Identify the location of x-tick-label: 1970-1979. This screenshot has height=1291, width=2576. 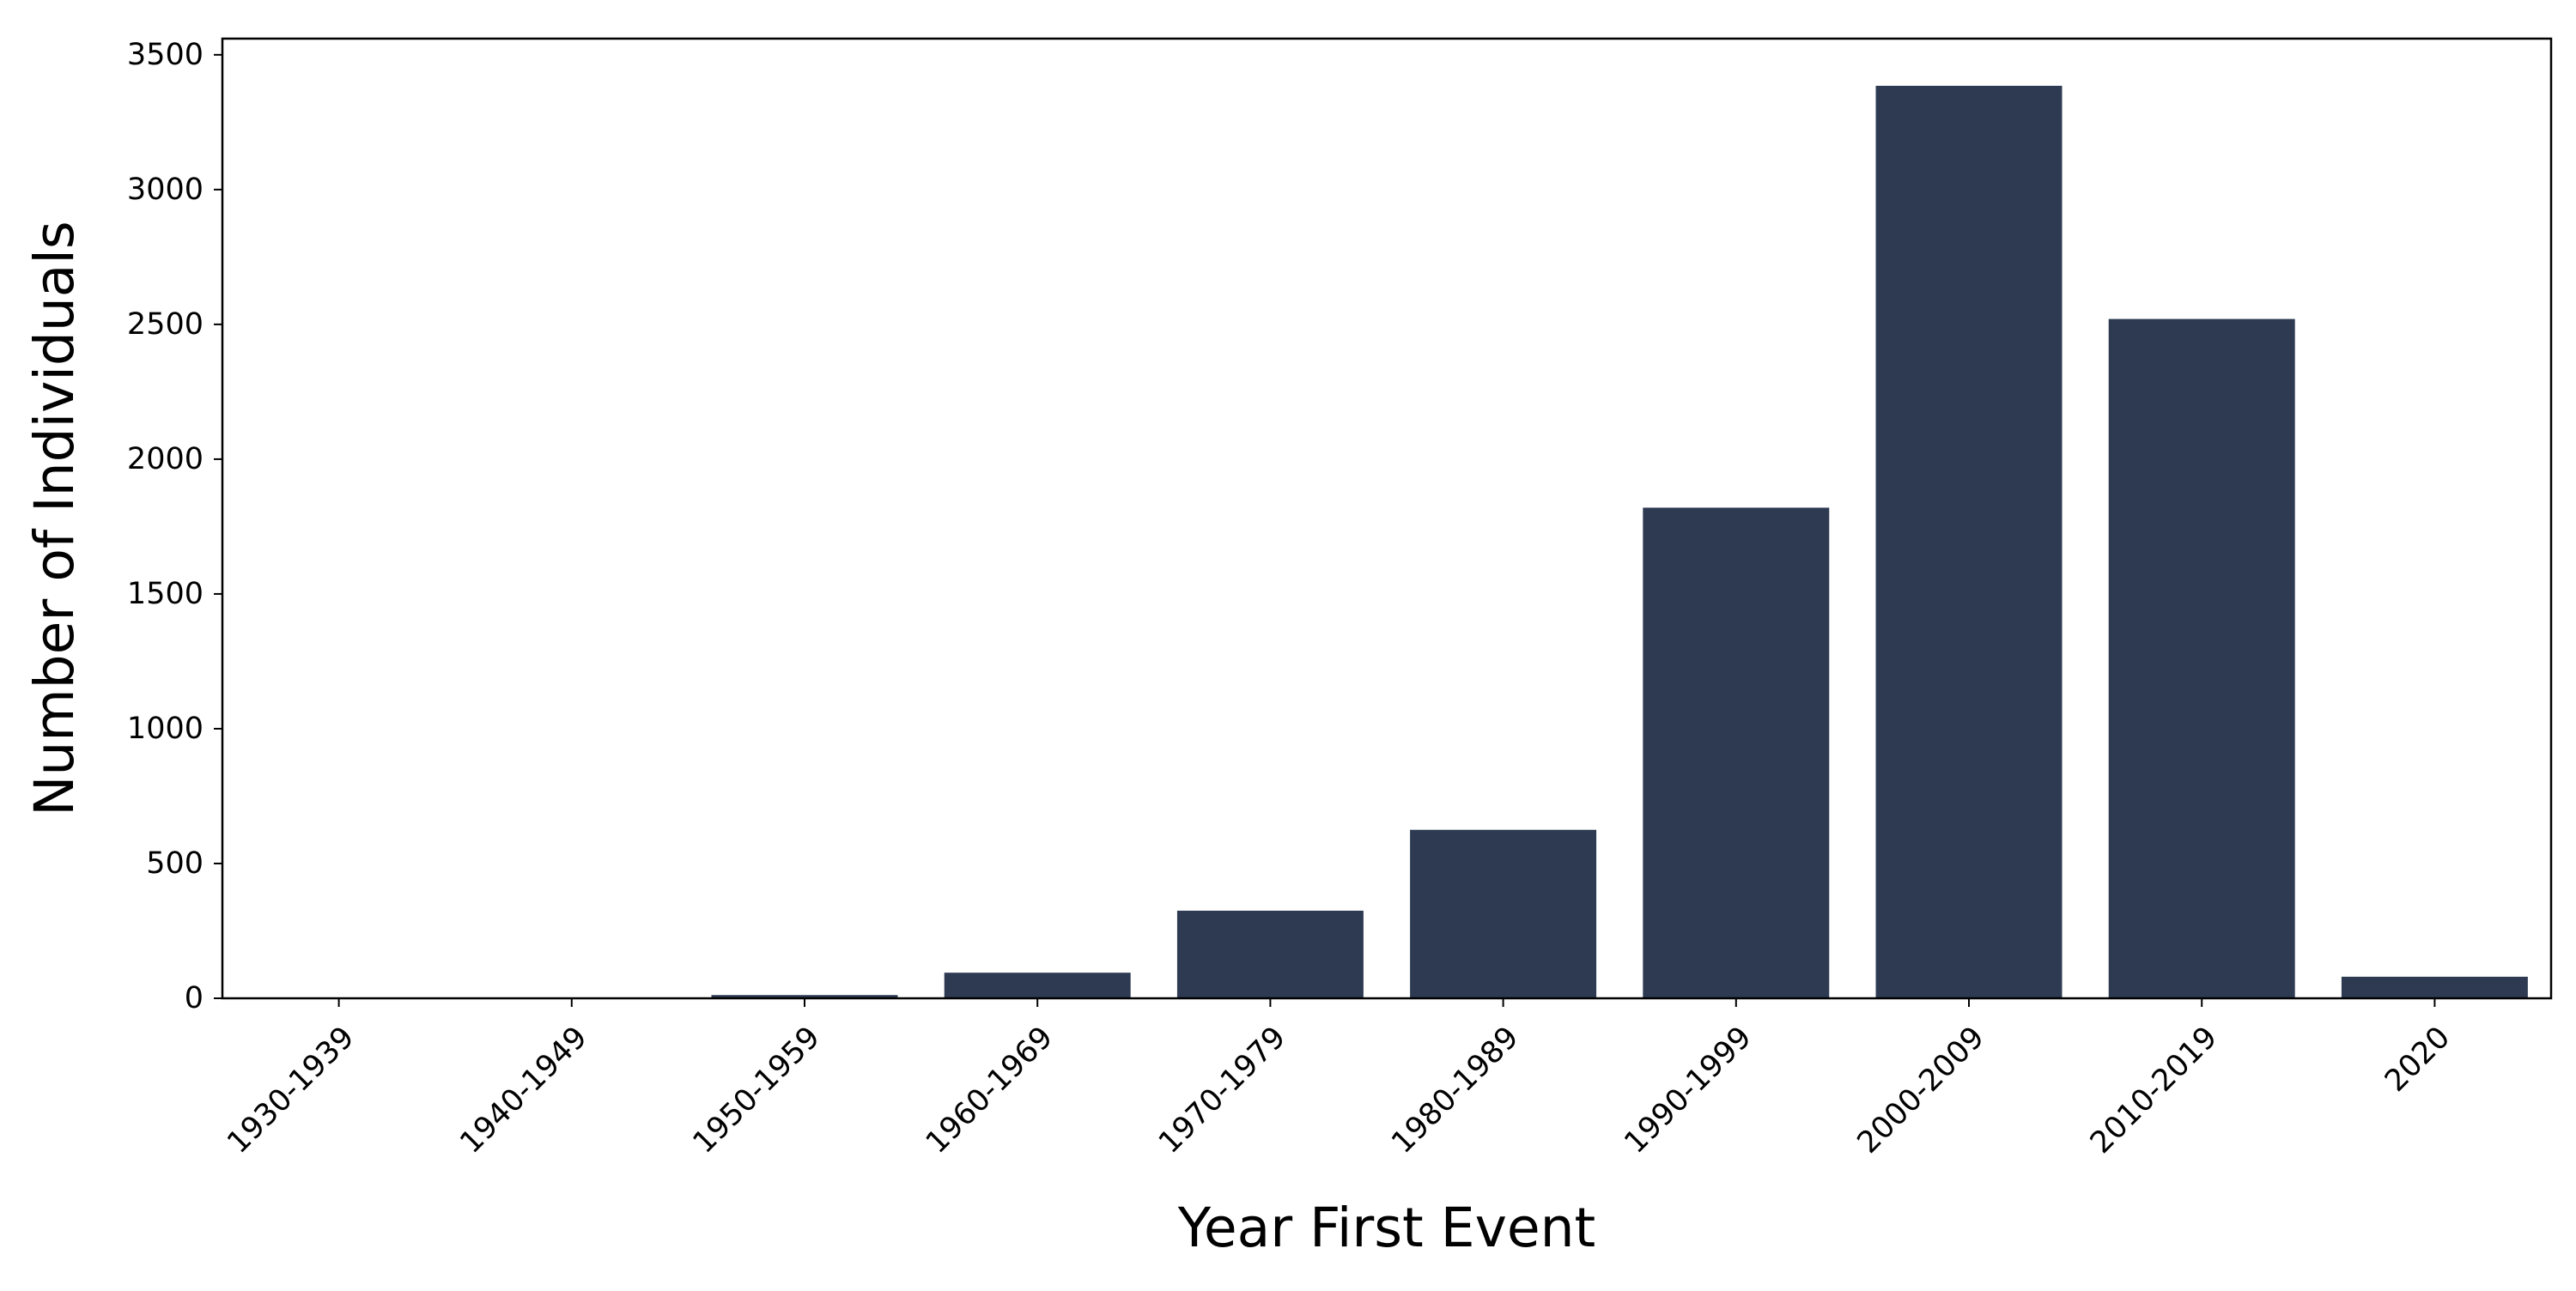
(1222, 1091).